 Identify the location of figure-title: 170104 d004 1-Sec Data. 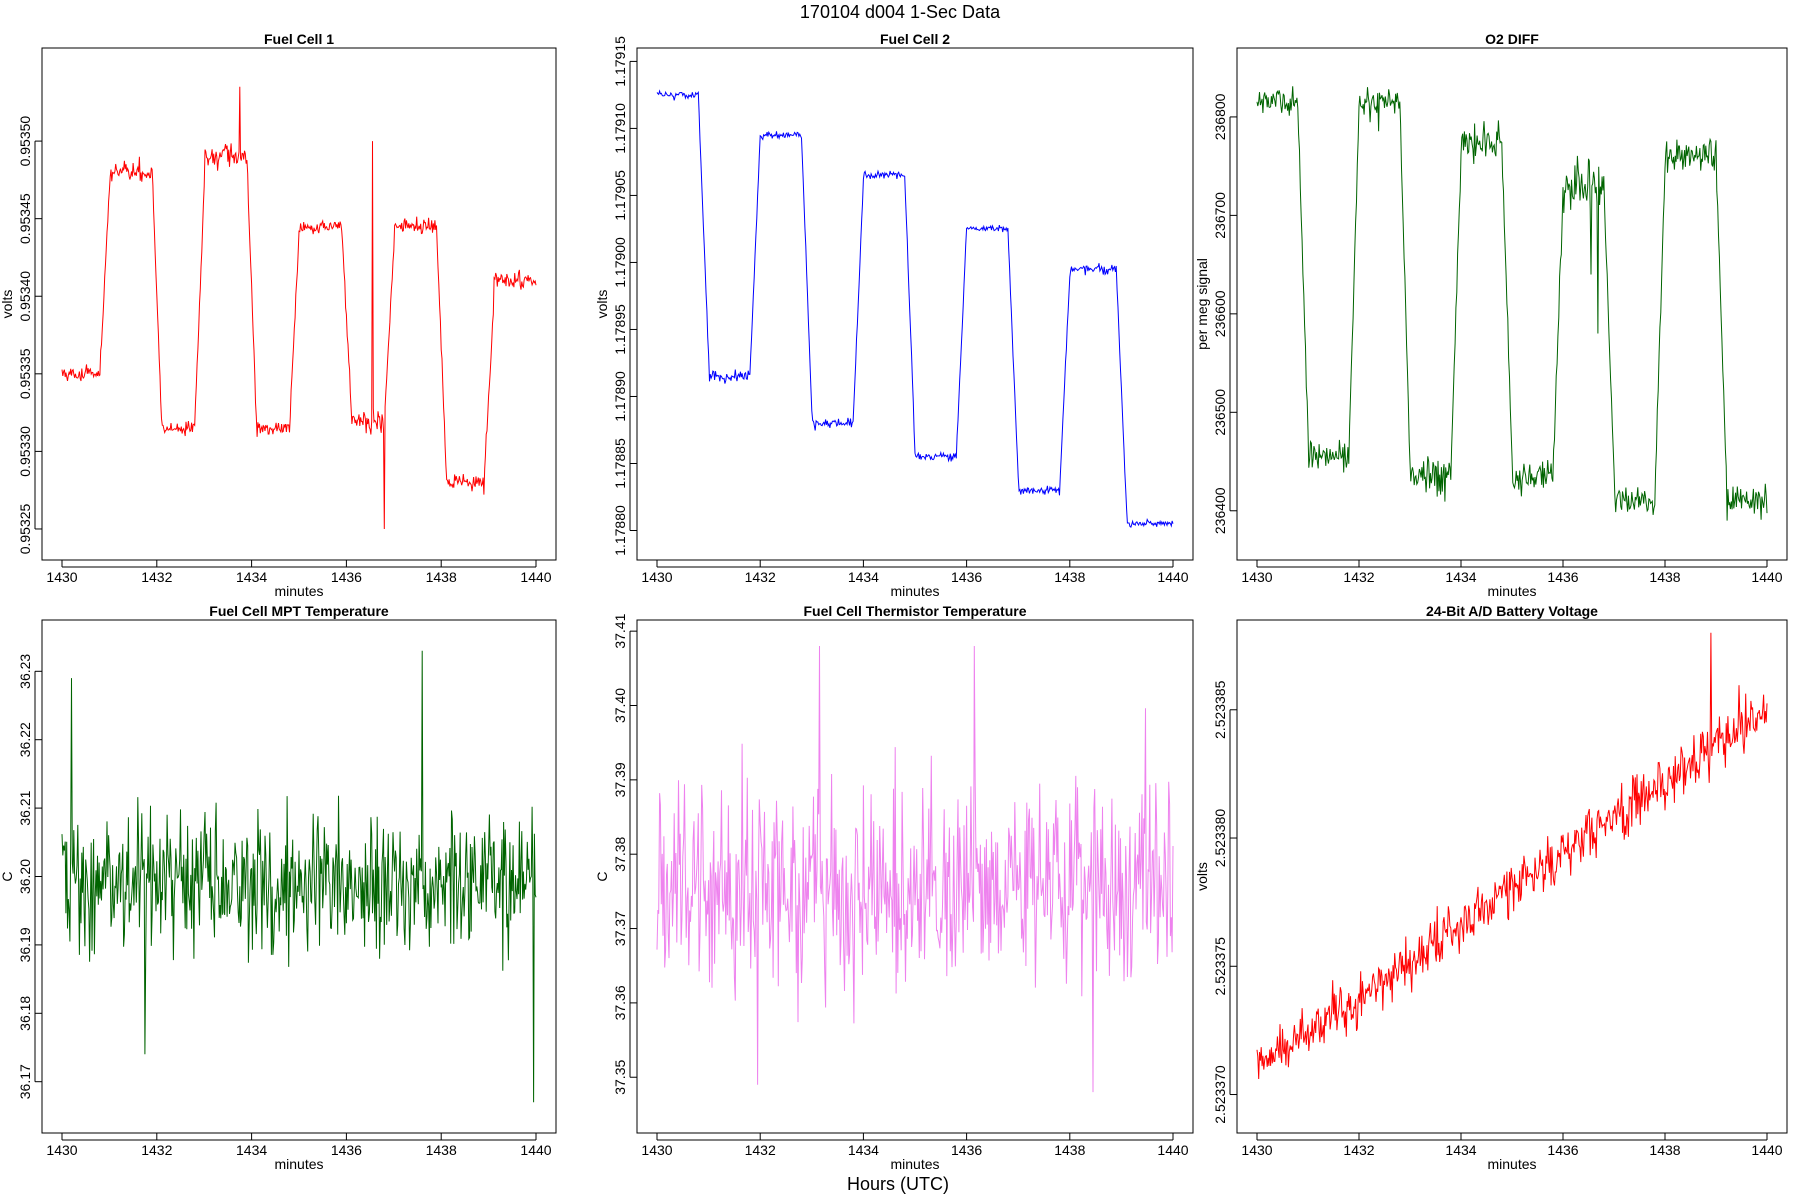
(900, 12).